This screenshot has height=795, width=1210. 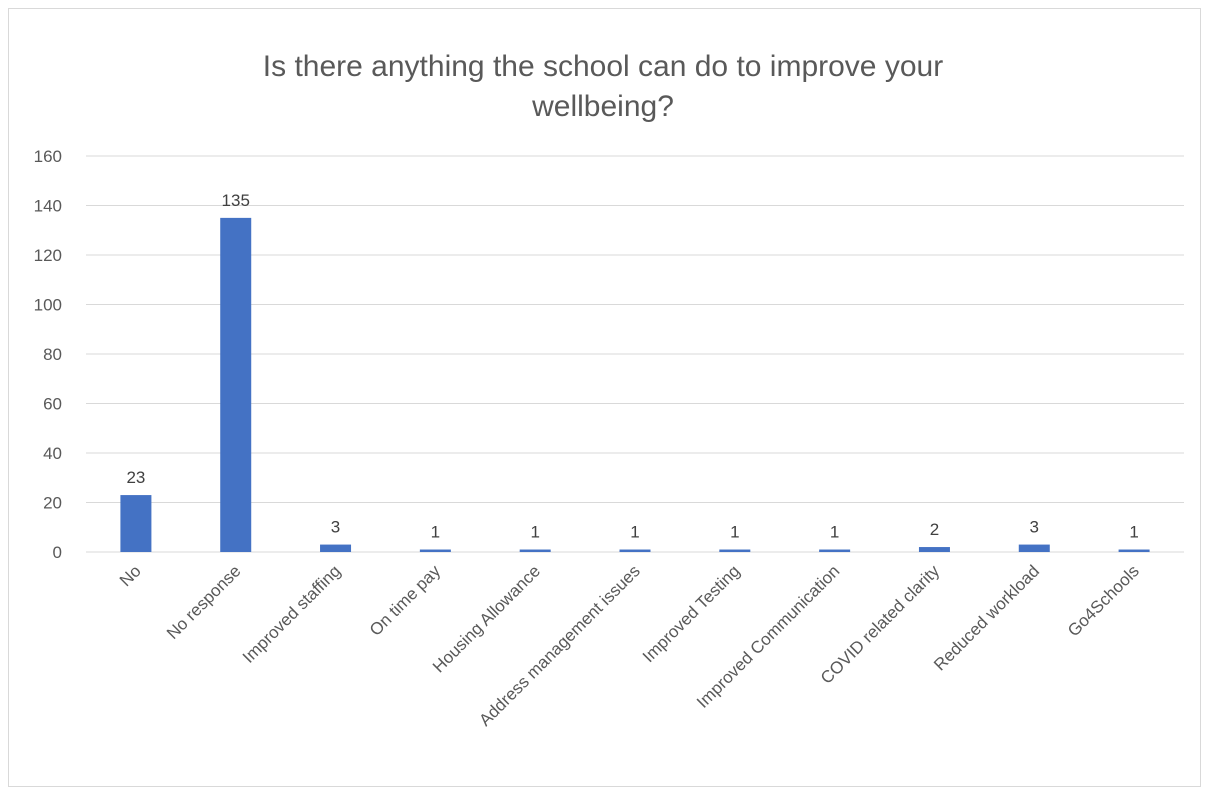 I want to click on data-label: 23, so click(x=135, y=477).